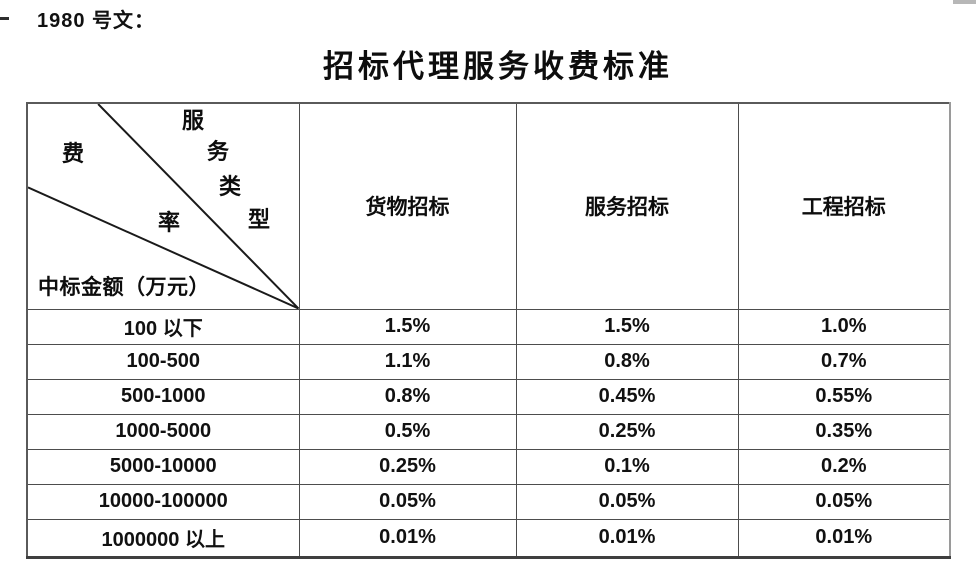 The image size is (976, 581). I want to click on services-rate-cell: 0.8%, so click(627, 361).